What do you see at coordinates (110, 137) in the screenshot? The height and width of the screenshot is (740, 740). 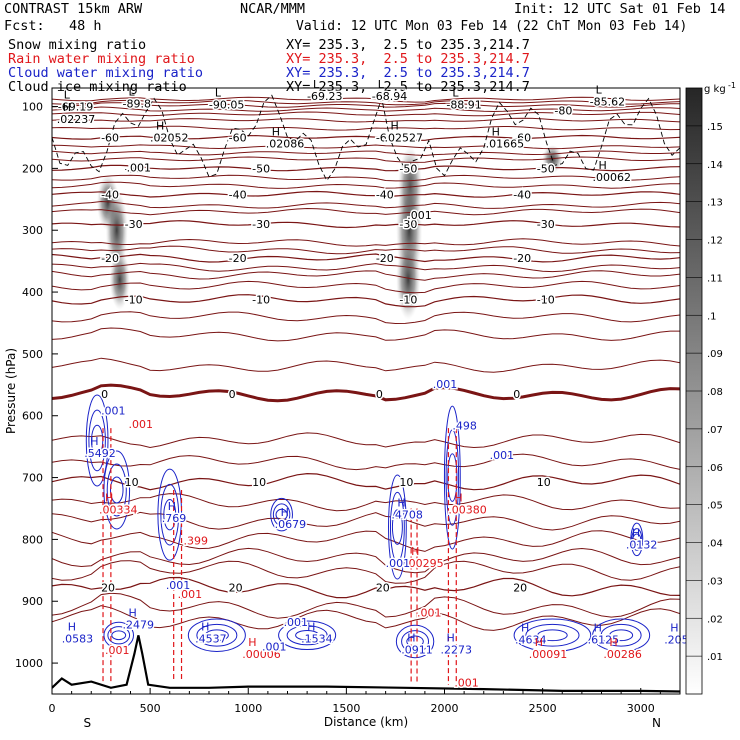 I see `temperature-label: -60` at bounding box center [110, 137].